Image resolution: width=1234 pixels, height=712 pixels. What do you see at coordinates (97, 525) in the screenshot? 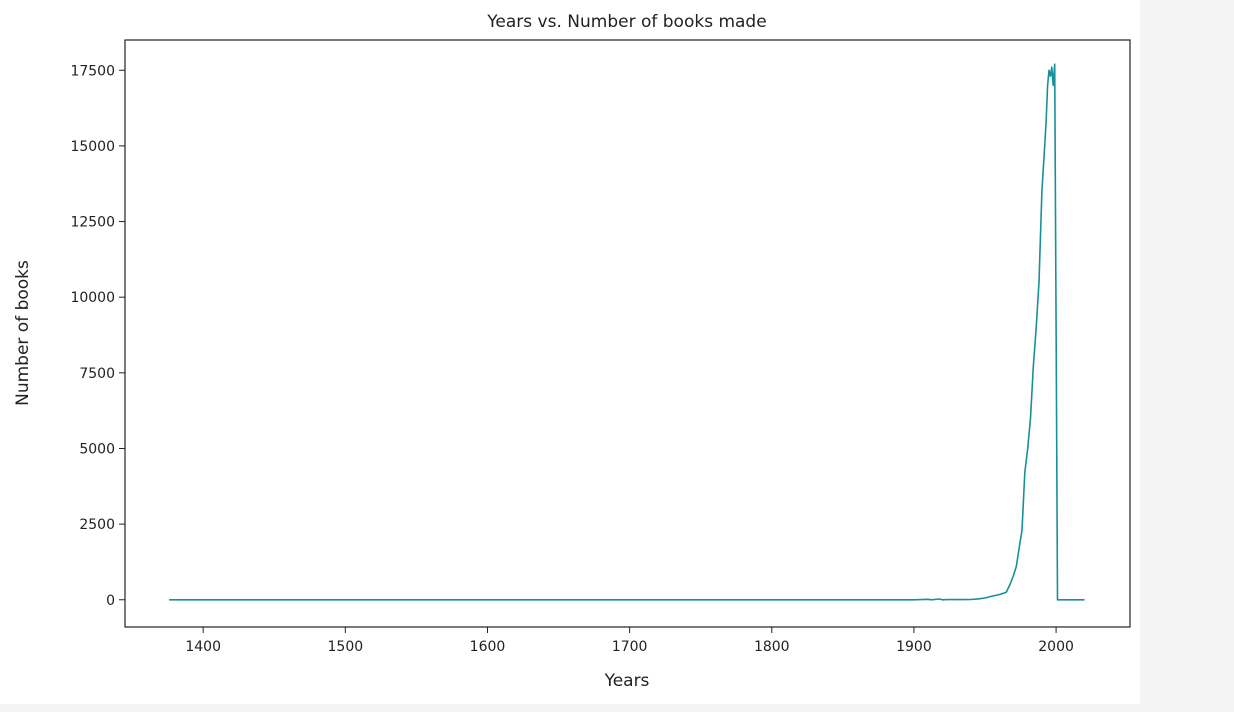
I see `y-tick-label: 2500` at bounding box center [97, 525].